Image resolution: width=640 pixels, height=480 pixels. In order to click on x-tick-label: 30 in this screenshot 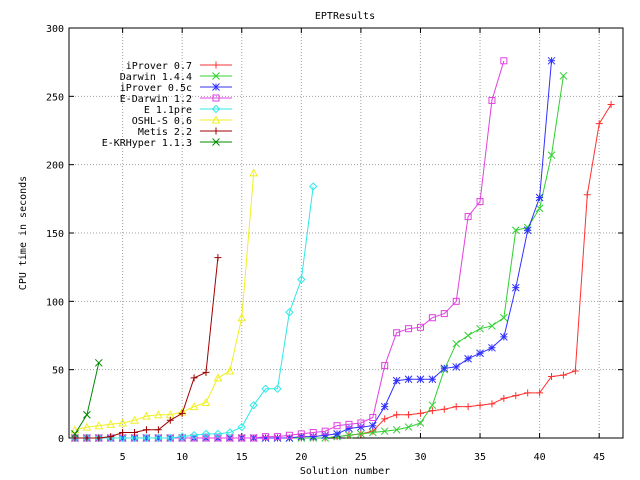, I will do `click(420, 457)`.